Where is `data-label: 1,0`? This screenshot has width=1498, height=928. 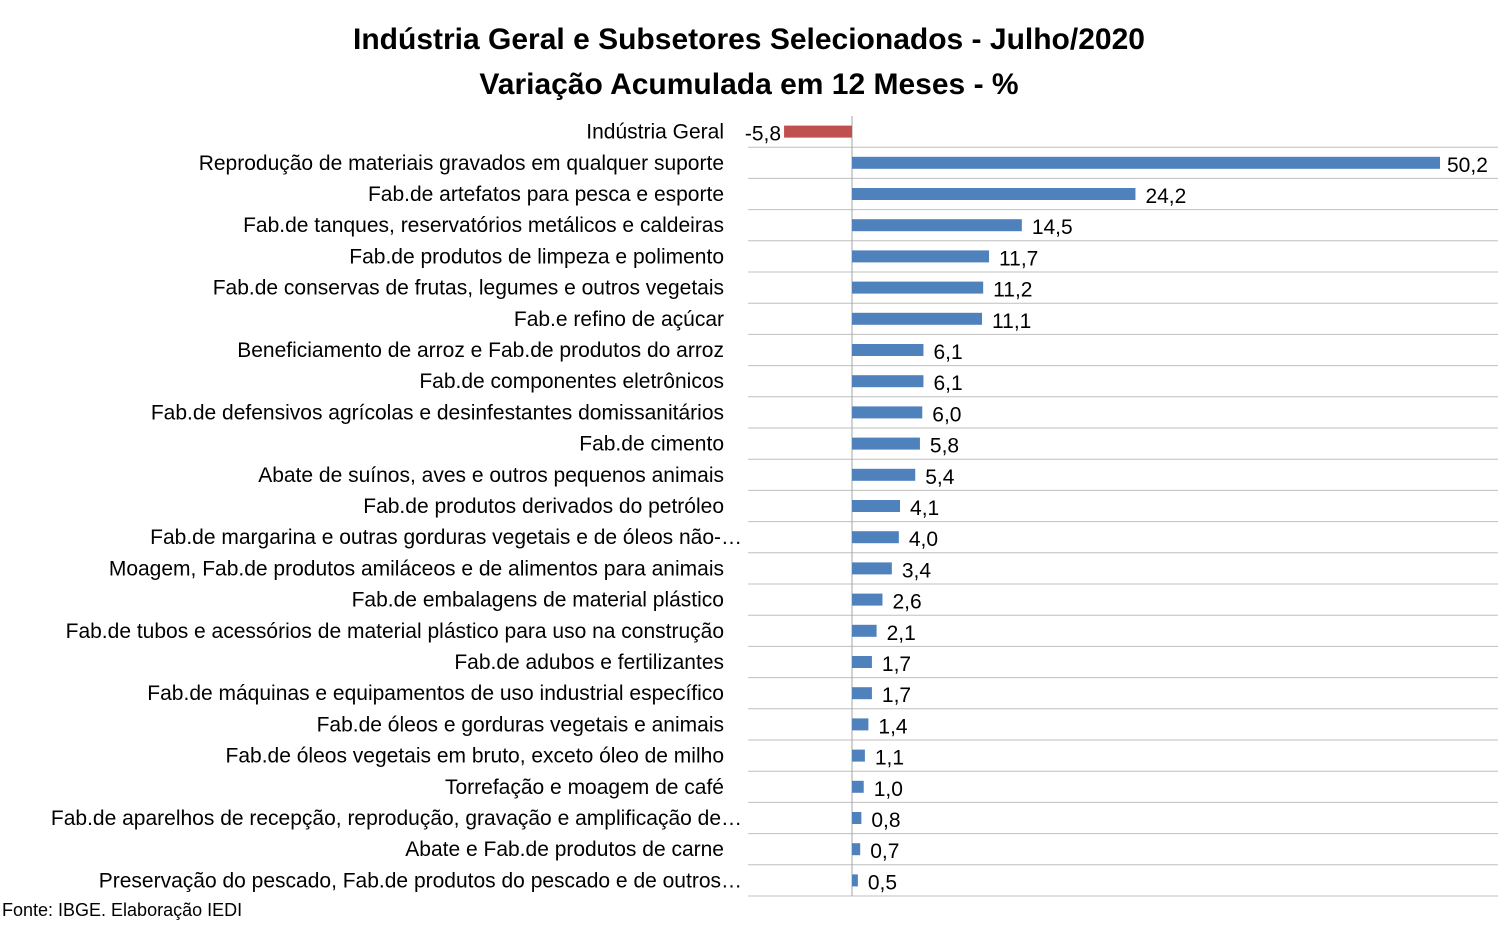
data-label: 1,0 is located at coordinates (888, 789).